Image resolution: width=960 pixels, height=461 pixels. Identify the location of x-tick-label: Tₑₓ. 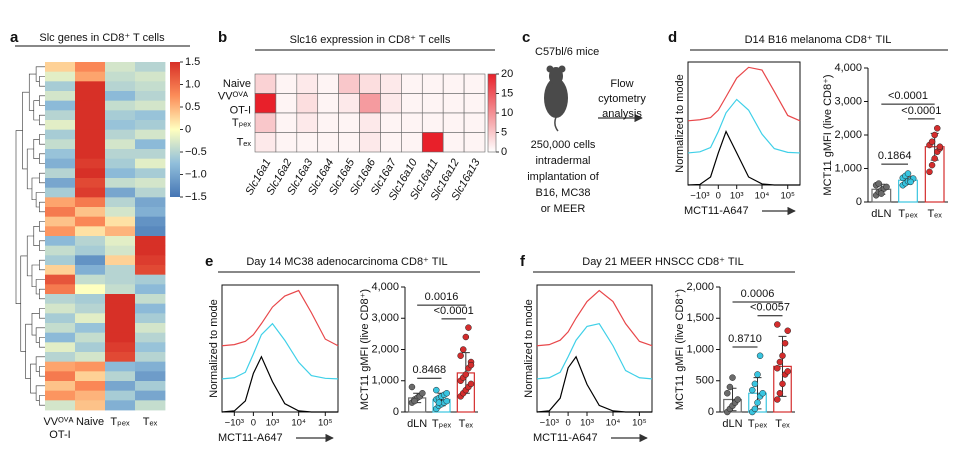
(466, 424).